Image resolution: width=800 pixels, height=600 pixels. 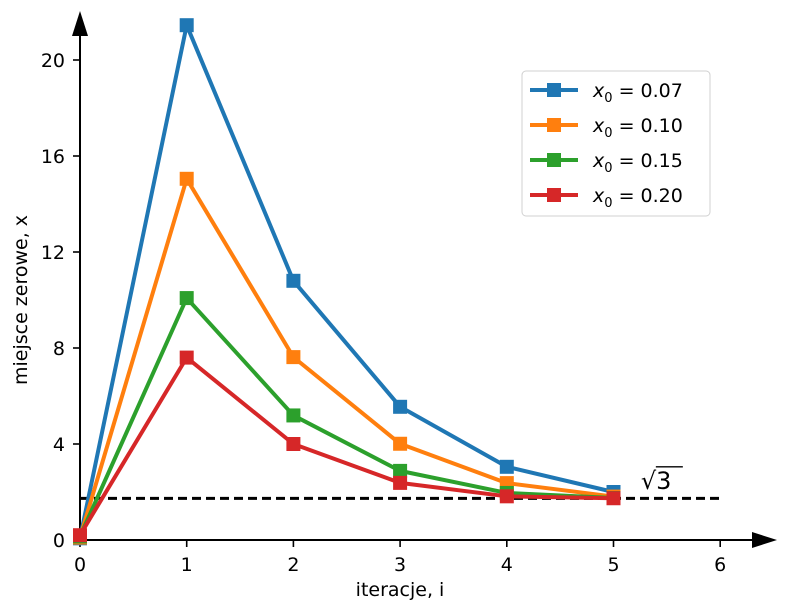 What do you see at coordinates (59, 349) in the screenshot?
I see `y-tick-label: 8` at bounding box center [59, 349].